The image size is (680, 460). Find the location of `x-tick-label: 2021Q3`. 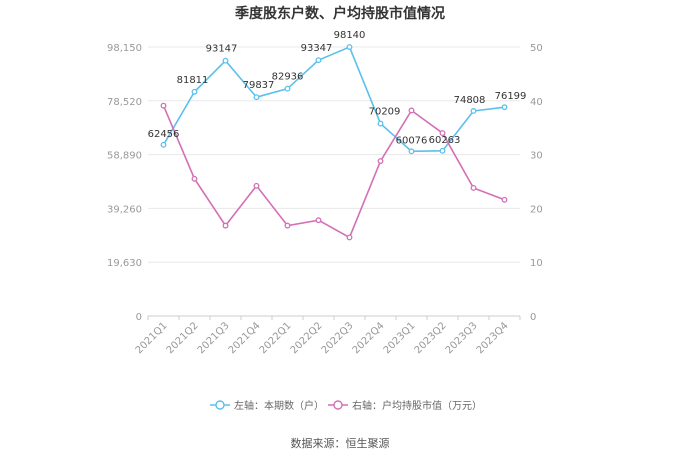

x-tick-label: 2021Q3 is located at coordinates (214, 338).